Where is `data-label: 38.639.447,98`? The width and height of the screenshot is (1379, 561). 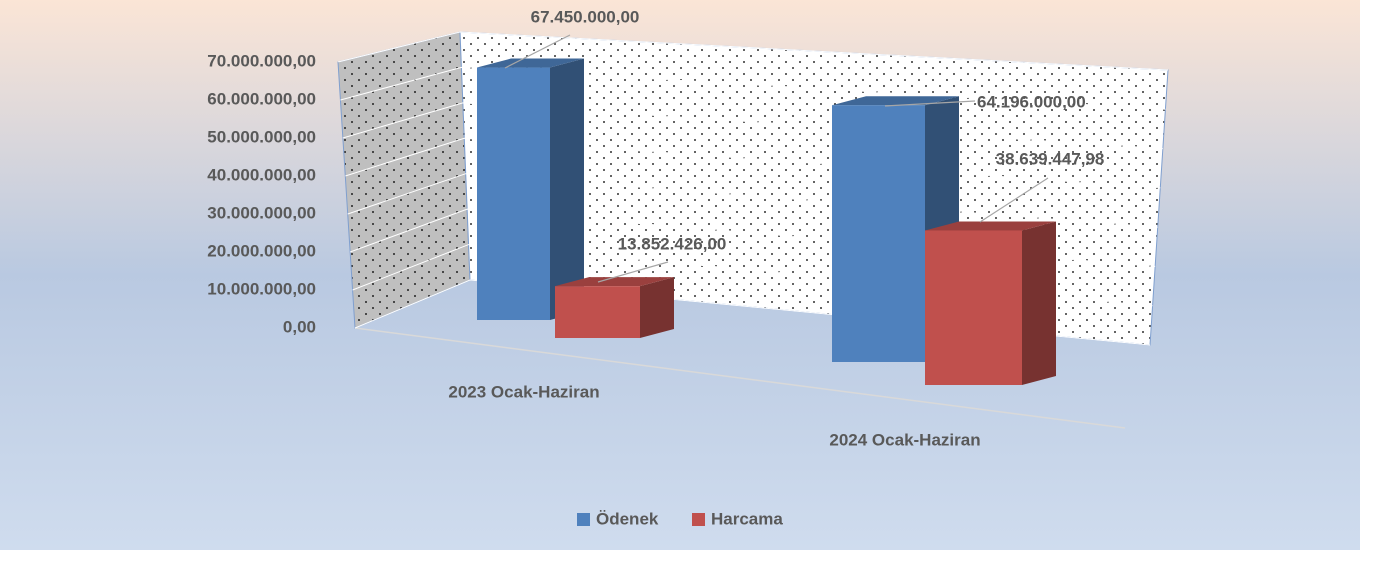 data-label: 38.639.447,98 is located at coordinates (1050, 158).